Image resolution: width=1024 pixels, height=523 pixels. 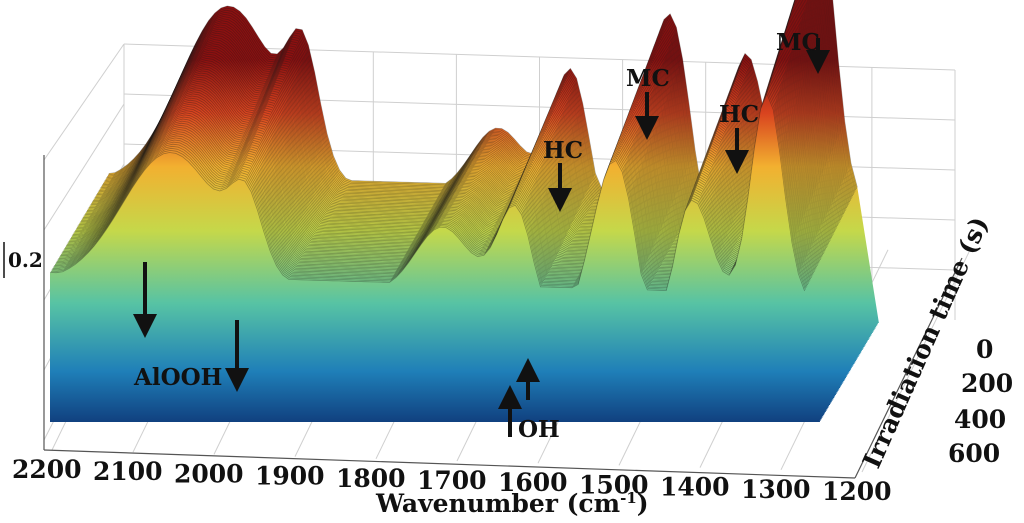 What do you see at coordinates (128, 471) in the screenshot?
I see `x-tick-label: 2100` at bounding box center [128, 471].